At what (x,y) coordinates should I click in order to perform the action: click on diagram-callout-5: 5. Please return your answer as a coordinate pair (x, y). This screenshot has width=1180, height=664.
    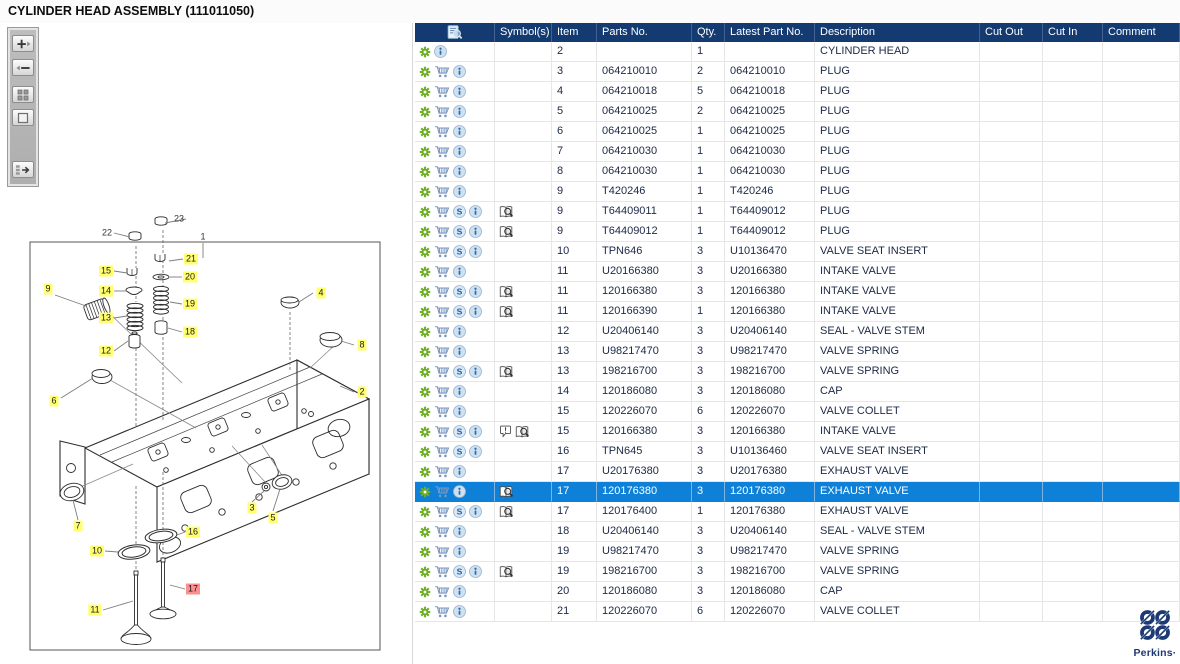
    Looking at the image, I should click on (273, 518).